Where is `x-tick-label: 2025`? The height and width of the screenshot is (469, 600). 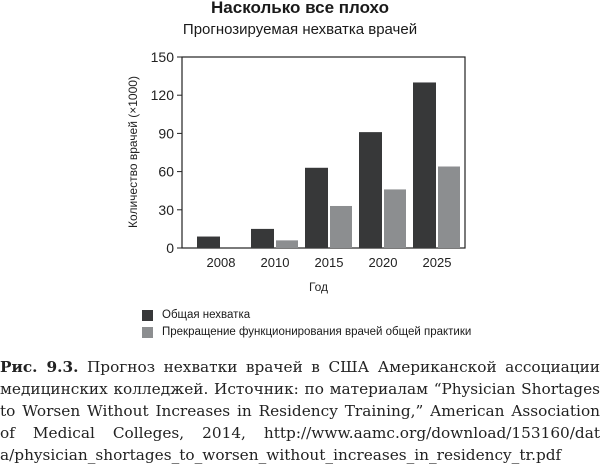 x-tick-label: 2025 is located at coordinates (437, 262).